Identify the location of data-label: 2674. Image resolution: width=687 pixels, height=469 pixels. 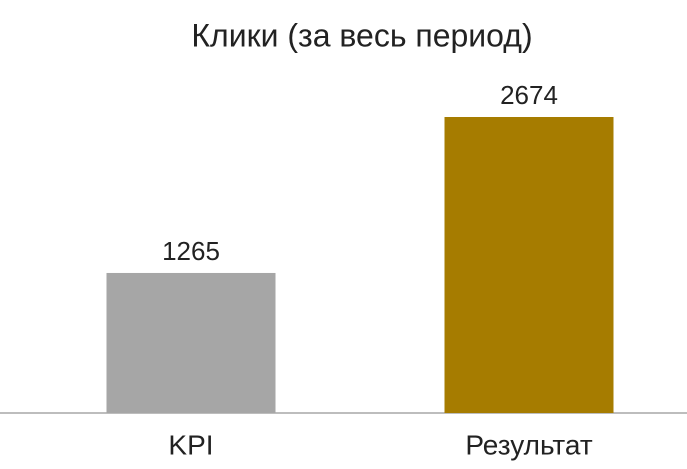
(529, 95).